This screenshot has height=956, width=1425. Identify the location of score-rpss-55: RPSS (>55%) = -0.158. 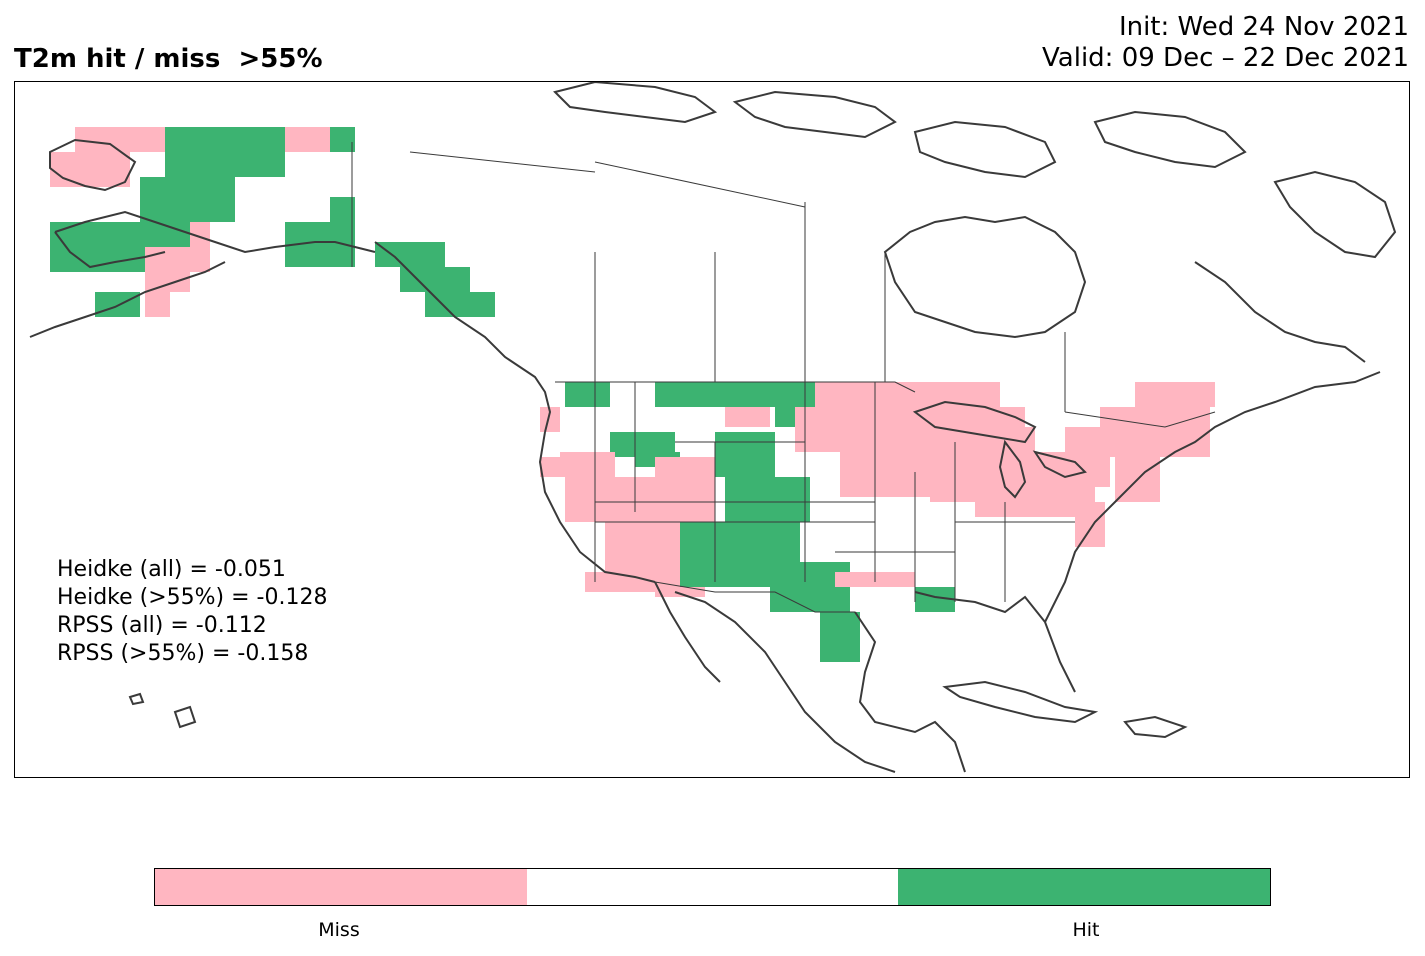
(183, 653).